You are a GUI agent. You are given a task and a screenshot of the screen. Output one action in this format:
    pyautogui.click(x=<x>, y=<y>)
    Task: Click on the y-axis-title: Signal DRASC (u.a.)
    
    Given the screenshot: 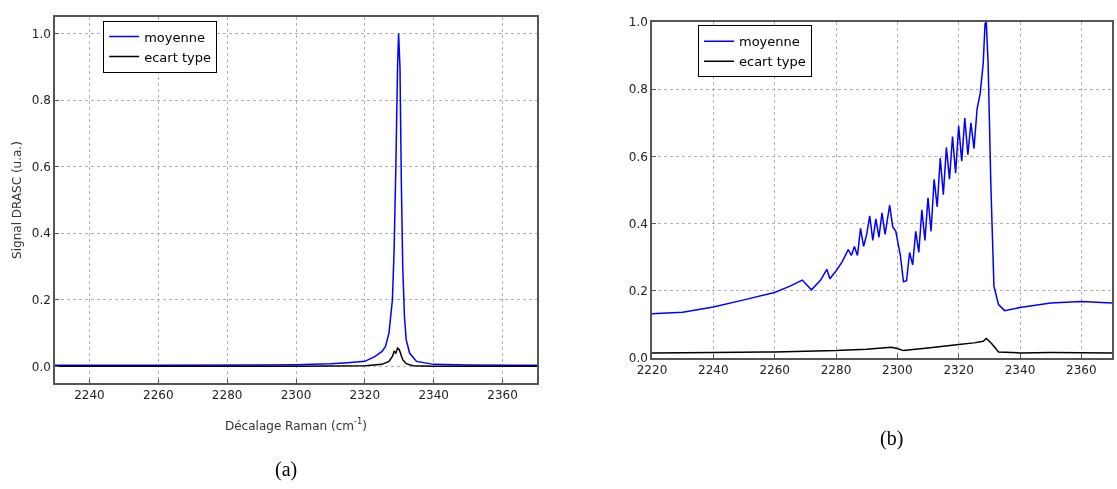 What is the action you would take?
    pyautogui.click(x=16, y=200)
    